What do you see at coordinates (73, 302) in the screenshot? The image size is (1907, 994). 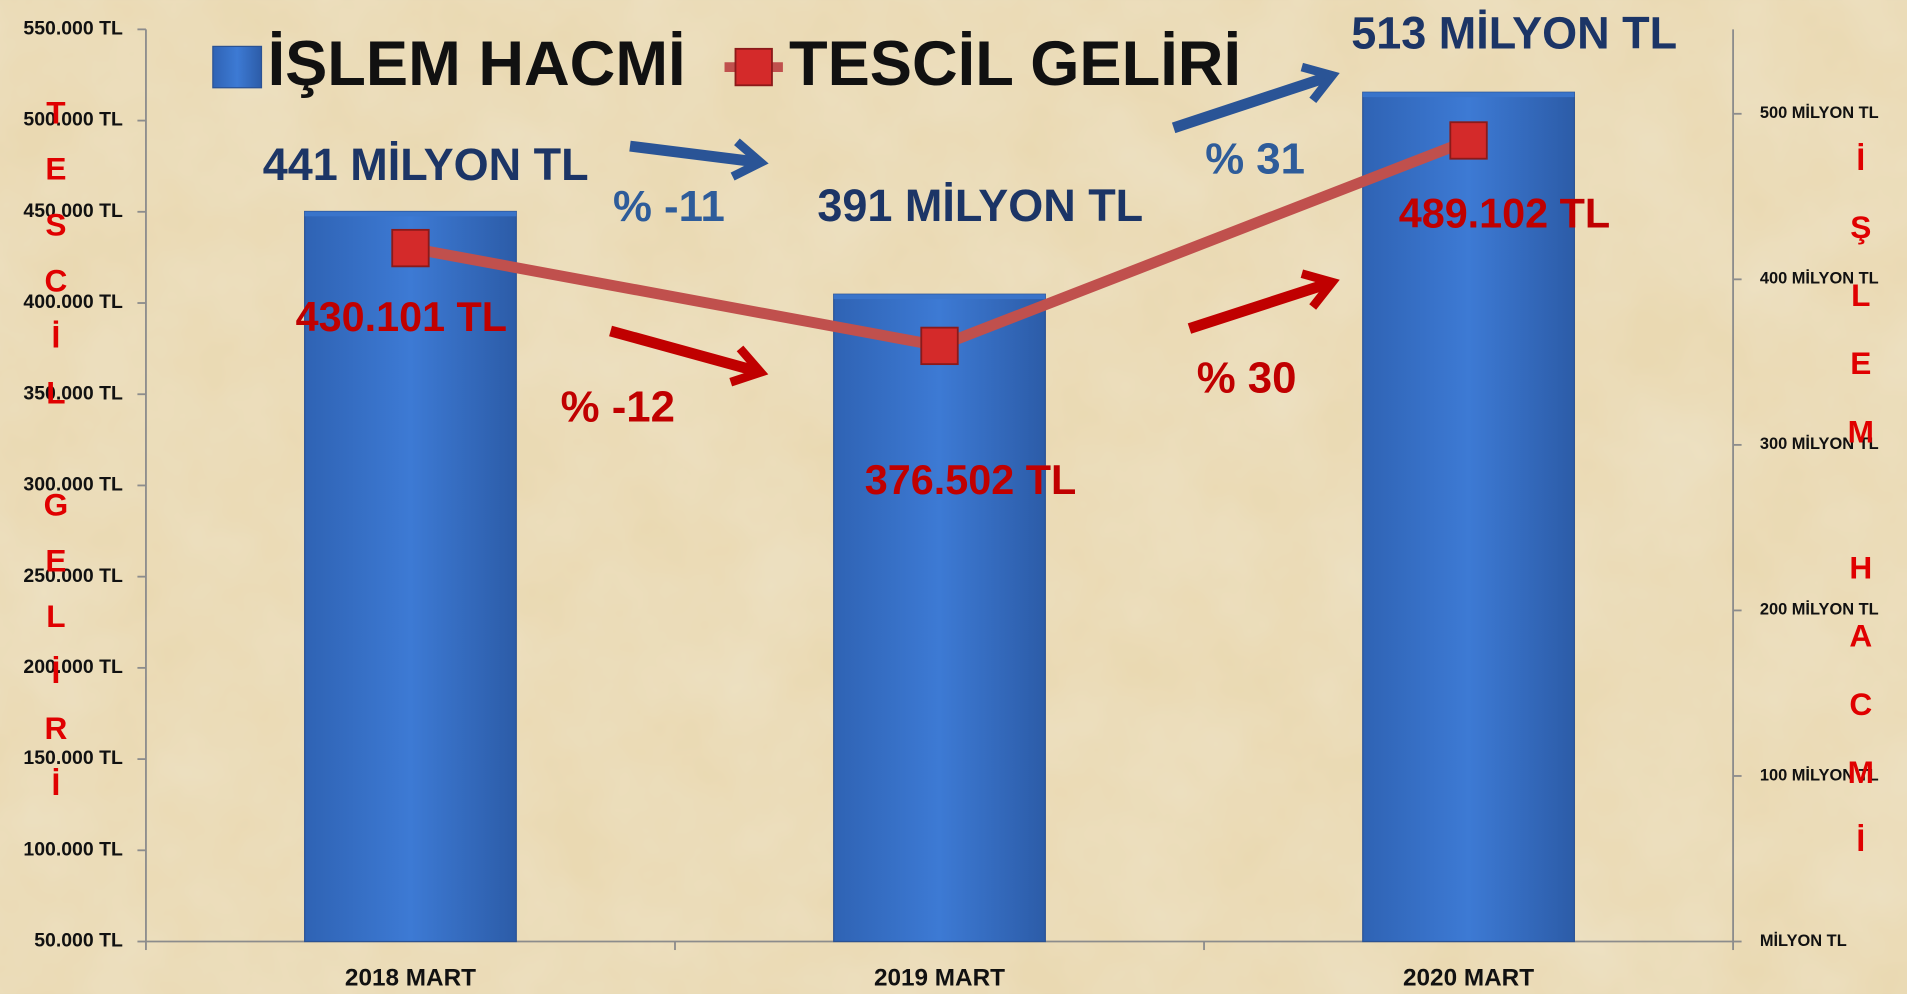 I see `y-tick-label: 400.000 TL` at bounding box center [73, 302].